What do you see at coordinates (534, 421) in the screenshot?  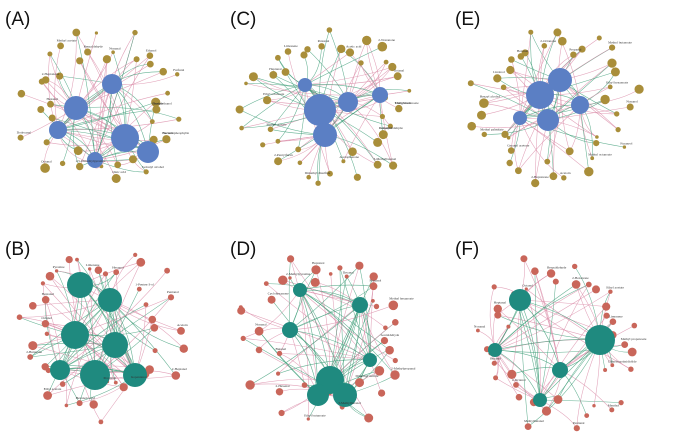 I see `node-label: Methylbutanal` at bounding box center [534, 421].